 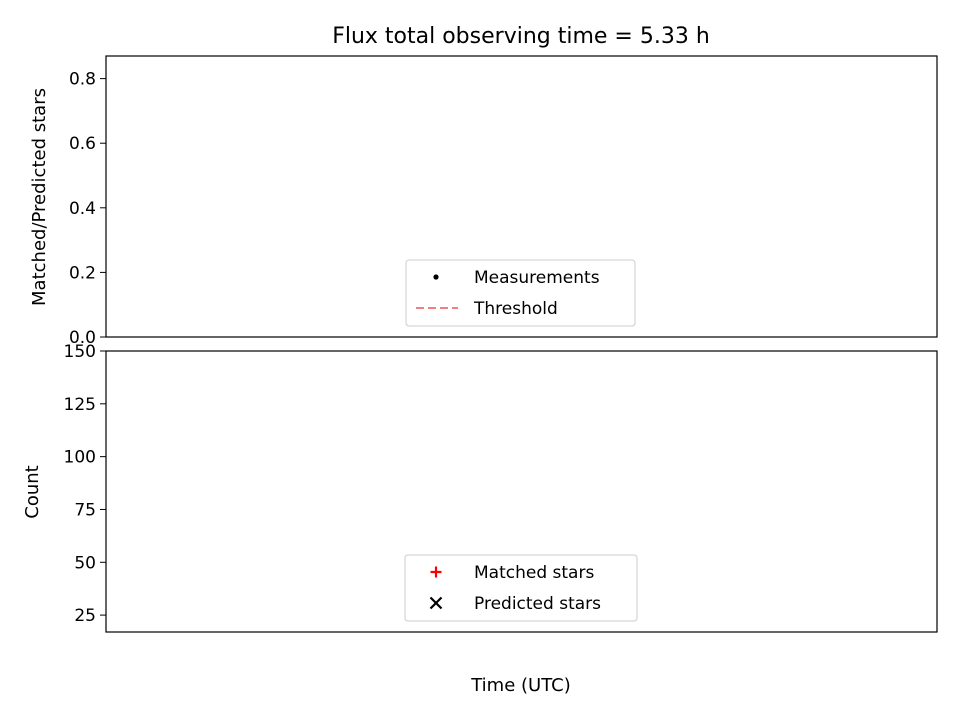 I want to click on y-tick-label: 0.2, so click(x=82, y=273).